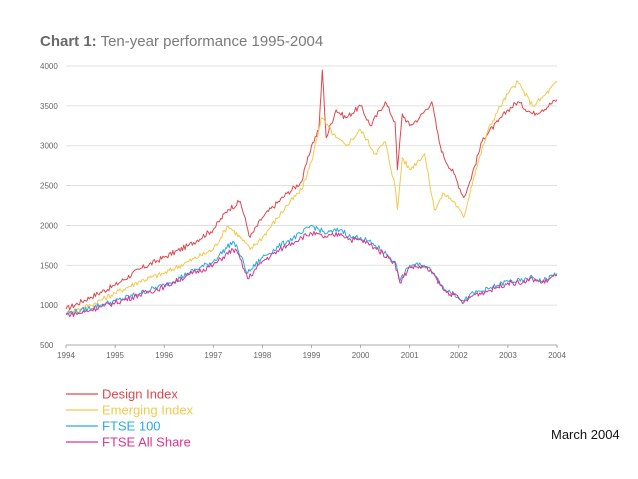  I want to click on footnote-date: March 2004, so click(585, 434).